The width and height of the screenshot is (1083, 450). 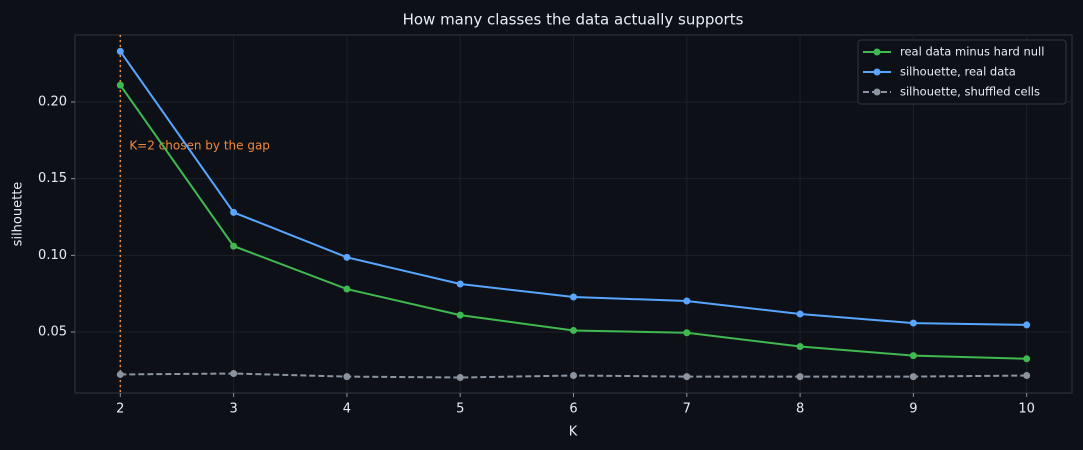 I want to click on legend-label: real data minus hard null, so click(x=972, y=52).